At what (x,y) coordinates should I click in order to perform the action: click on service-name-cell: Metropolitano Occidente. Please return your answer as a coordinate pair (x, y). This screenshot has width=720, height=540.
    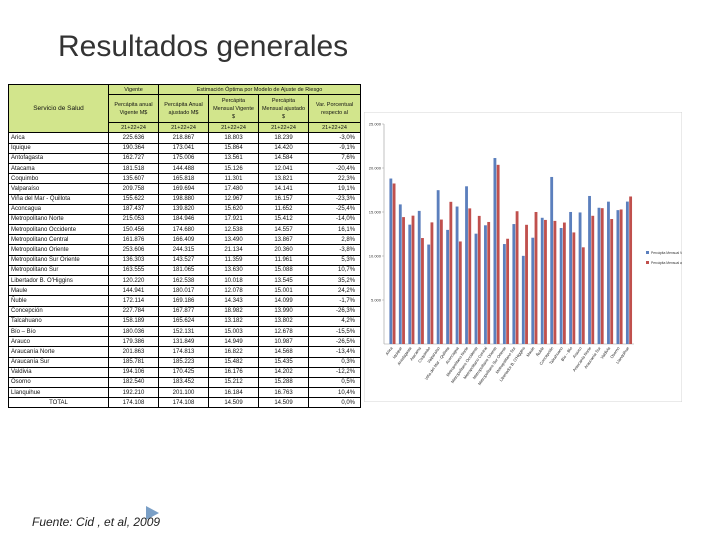
    Looking at the image, I should click on (58, 230).